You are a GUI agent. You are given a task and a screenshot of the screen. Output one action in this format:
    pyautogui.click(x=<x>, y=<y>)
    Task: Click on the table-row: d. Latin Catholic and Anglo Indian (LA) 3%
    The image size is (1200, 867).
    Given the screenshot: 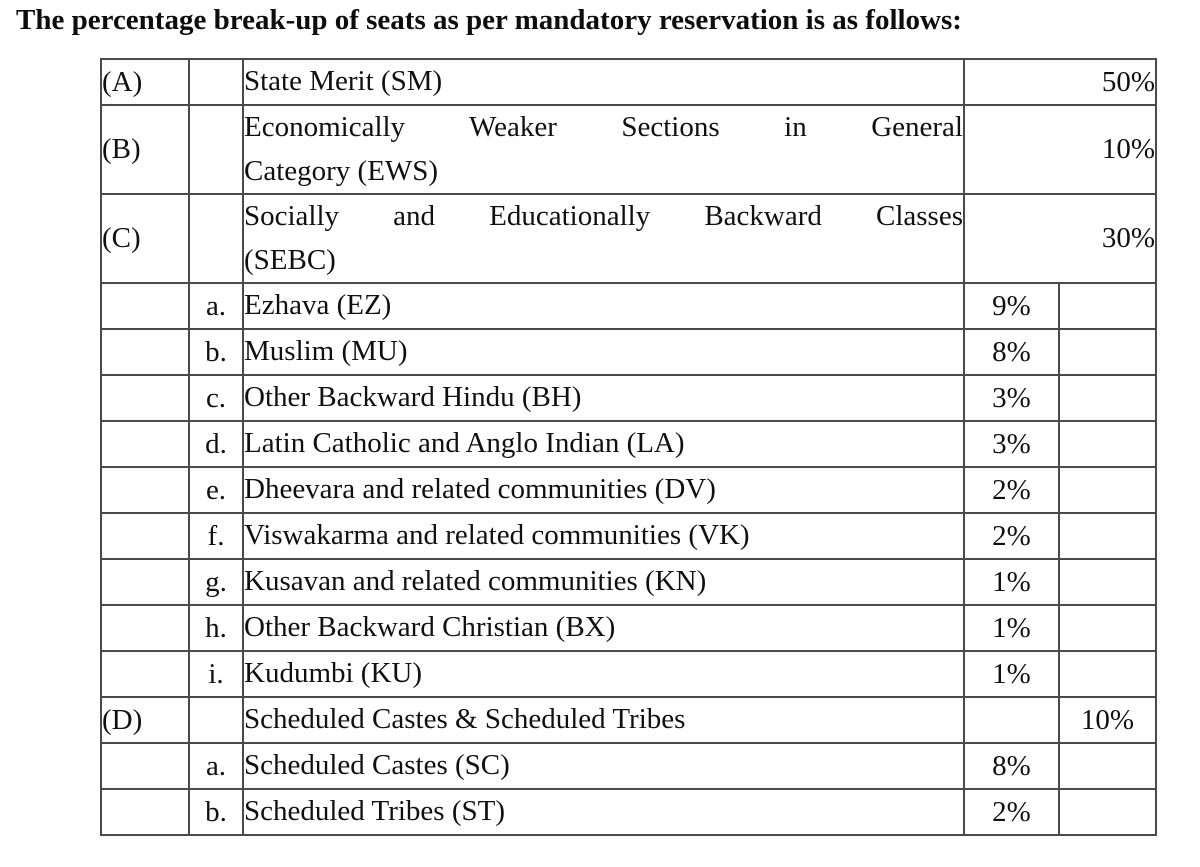 What is the action you would take?
    pyautogui.click(x=629, y=444)
    